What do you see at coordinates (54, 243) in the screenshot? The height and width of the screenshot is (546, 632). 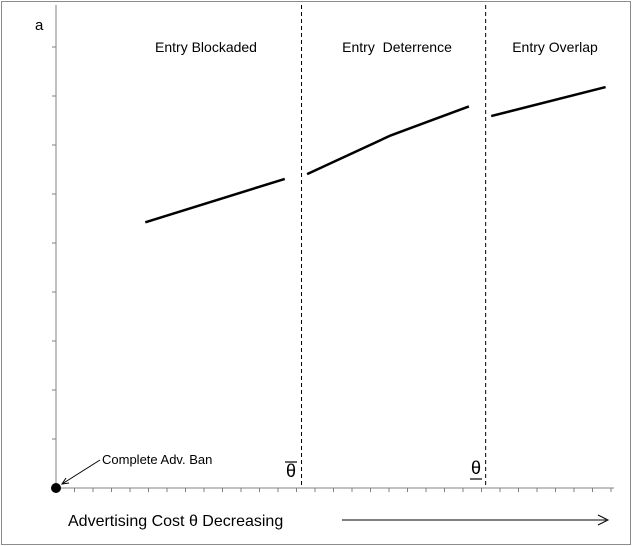 I see `y-axis-ticks` at bounding box center [54, 243].